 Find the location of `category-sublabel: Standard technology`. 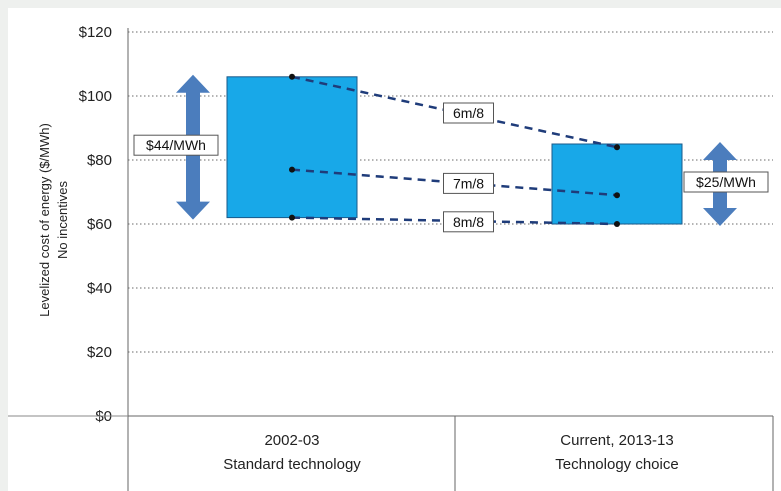

category-sublabel: Standard technology is located at coordinates (292, 464).